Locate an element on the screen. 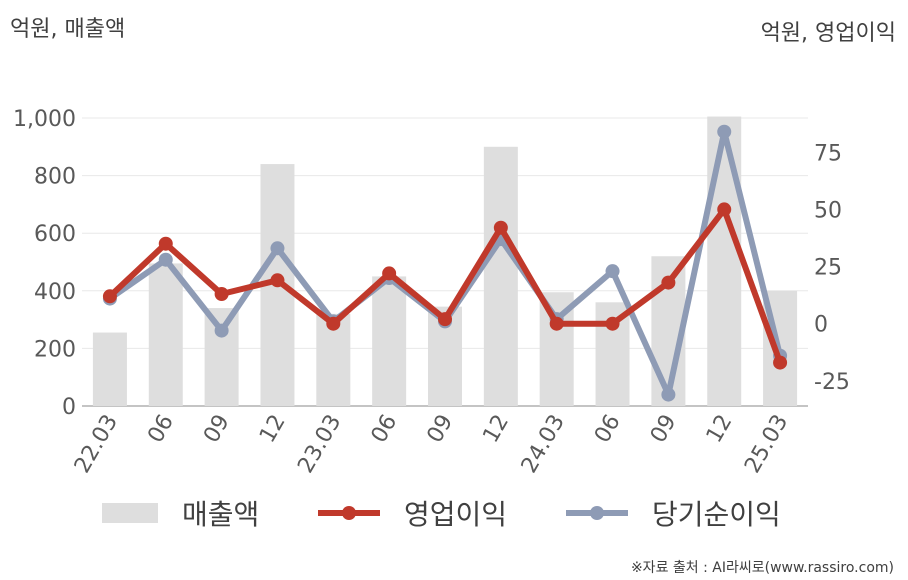  legend-label: 매출액 is located at coordinates (220, 514).